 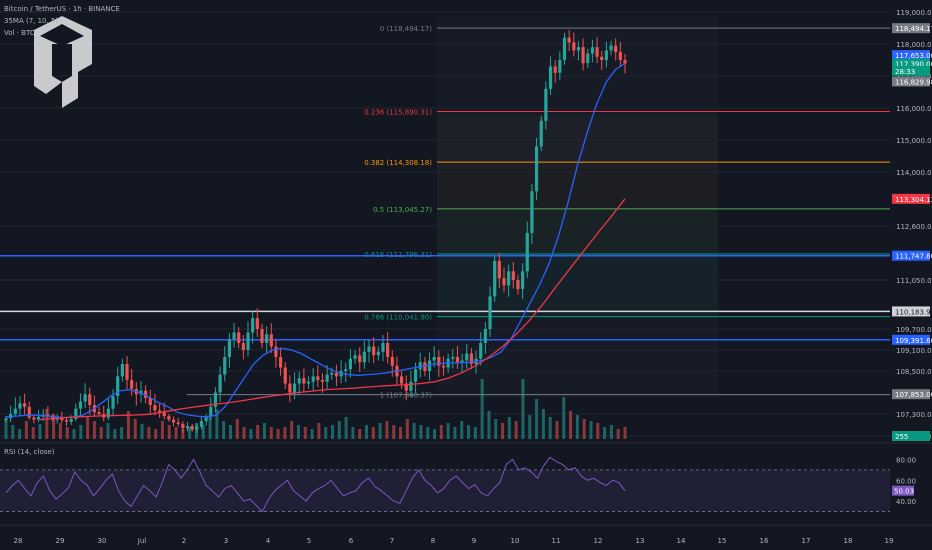 What do you see at coordinates (901, 437) in the screenshot?
I see `price-badge-label: 255` at bounding box center [901, 437].